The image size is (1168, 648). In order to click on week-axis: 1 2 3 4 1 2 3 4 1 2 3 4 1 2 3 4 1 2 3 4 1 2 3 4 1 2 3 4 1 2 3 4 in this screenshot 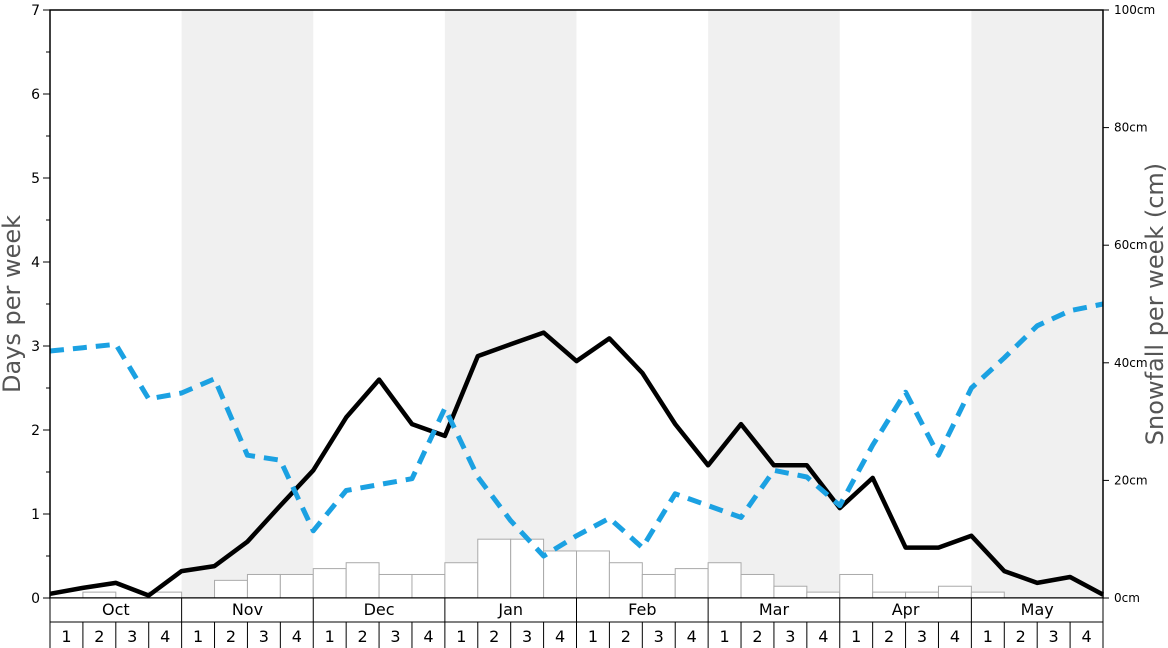, I will do `click(576, 634)`.